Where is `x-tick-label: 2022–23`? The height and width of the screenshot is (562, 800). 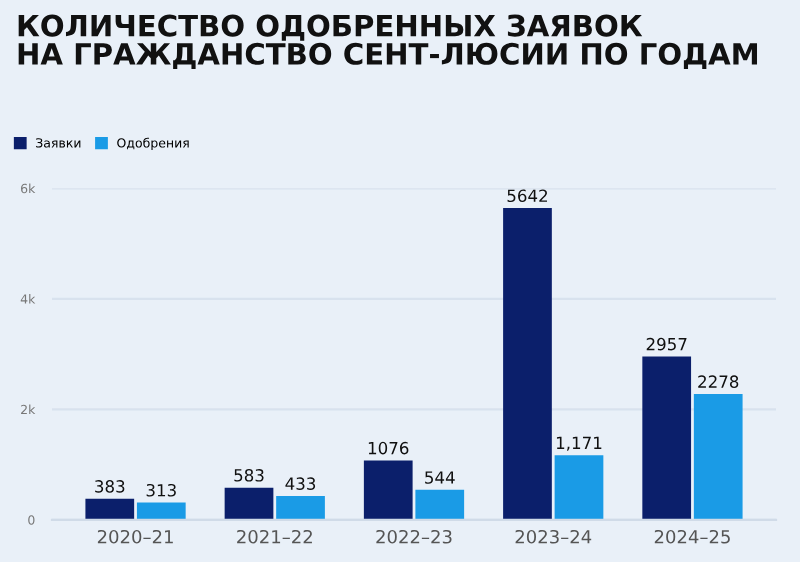 x-tick-label: 2022–23 is located at coordinates (414, 536).